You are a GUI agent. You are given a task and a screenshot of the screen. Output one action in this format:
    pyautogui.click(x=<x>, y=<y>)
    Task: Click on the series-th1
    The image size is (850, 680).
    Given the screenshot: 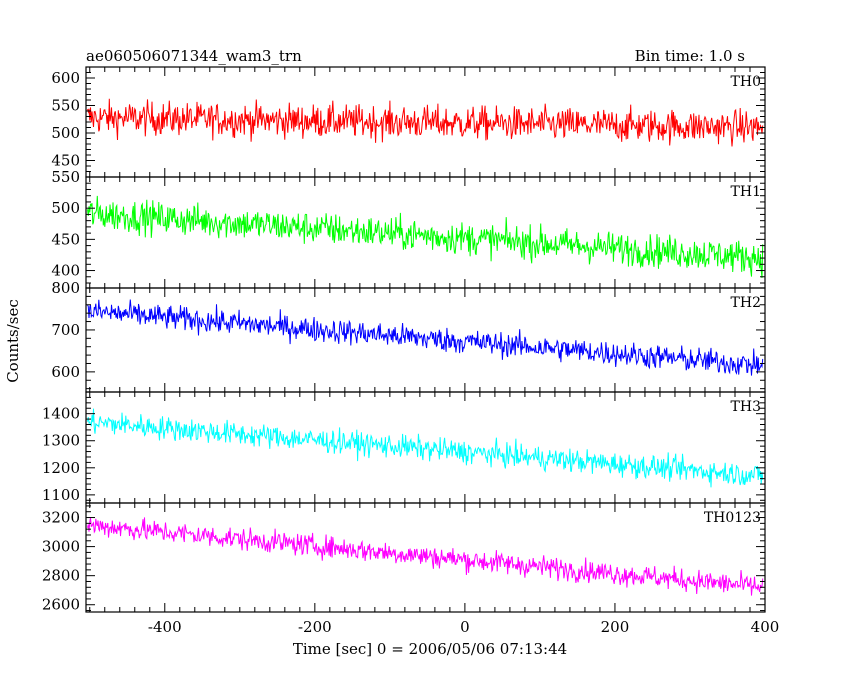 What is the action you would take?
    pyautogui.click(x=425, y=236)
    